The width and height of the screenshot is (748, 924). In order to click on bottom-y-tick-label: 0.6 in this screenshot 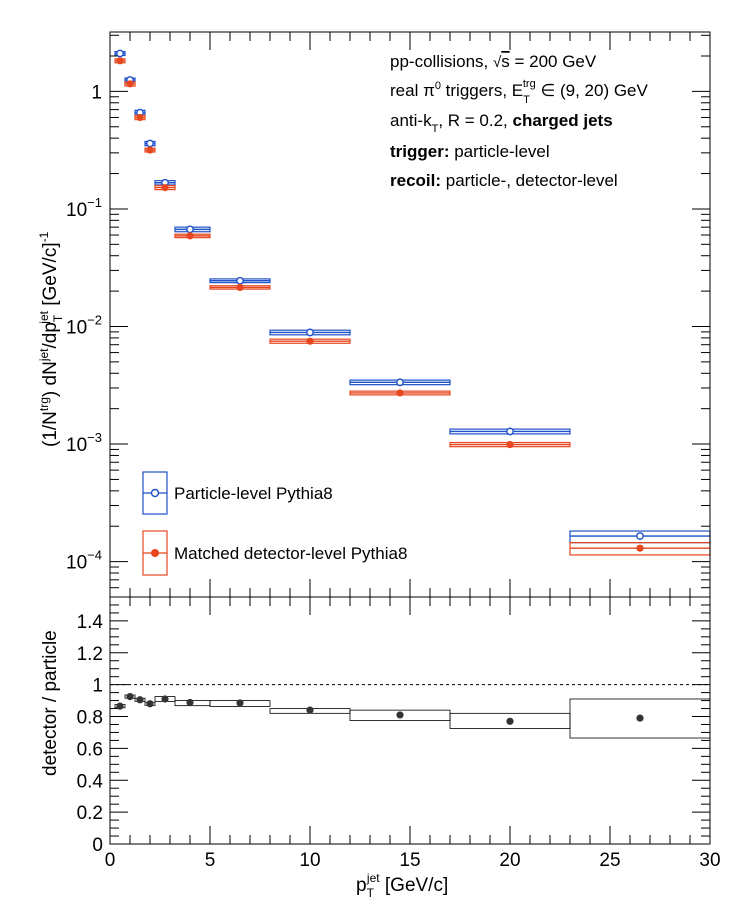, I will do `click(90, 749)`.